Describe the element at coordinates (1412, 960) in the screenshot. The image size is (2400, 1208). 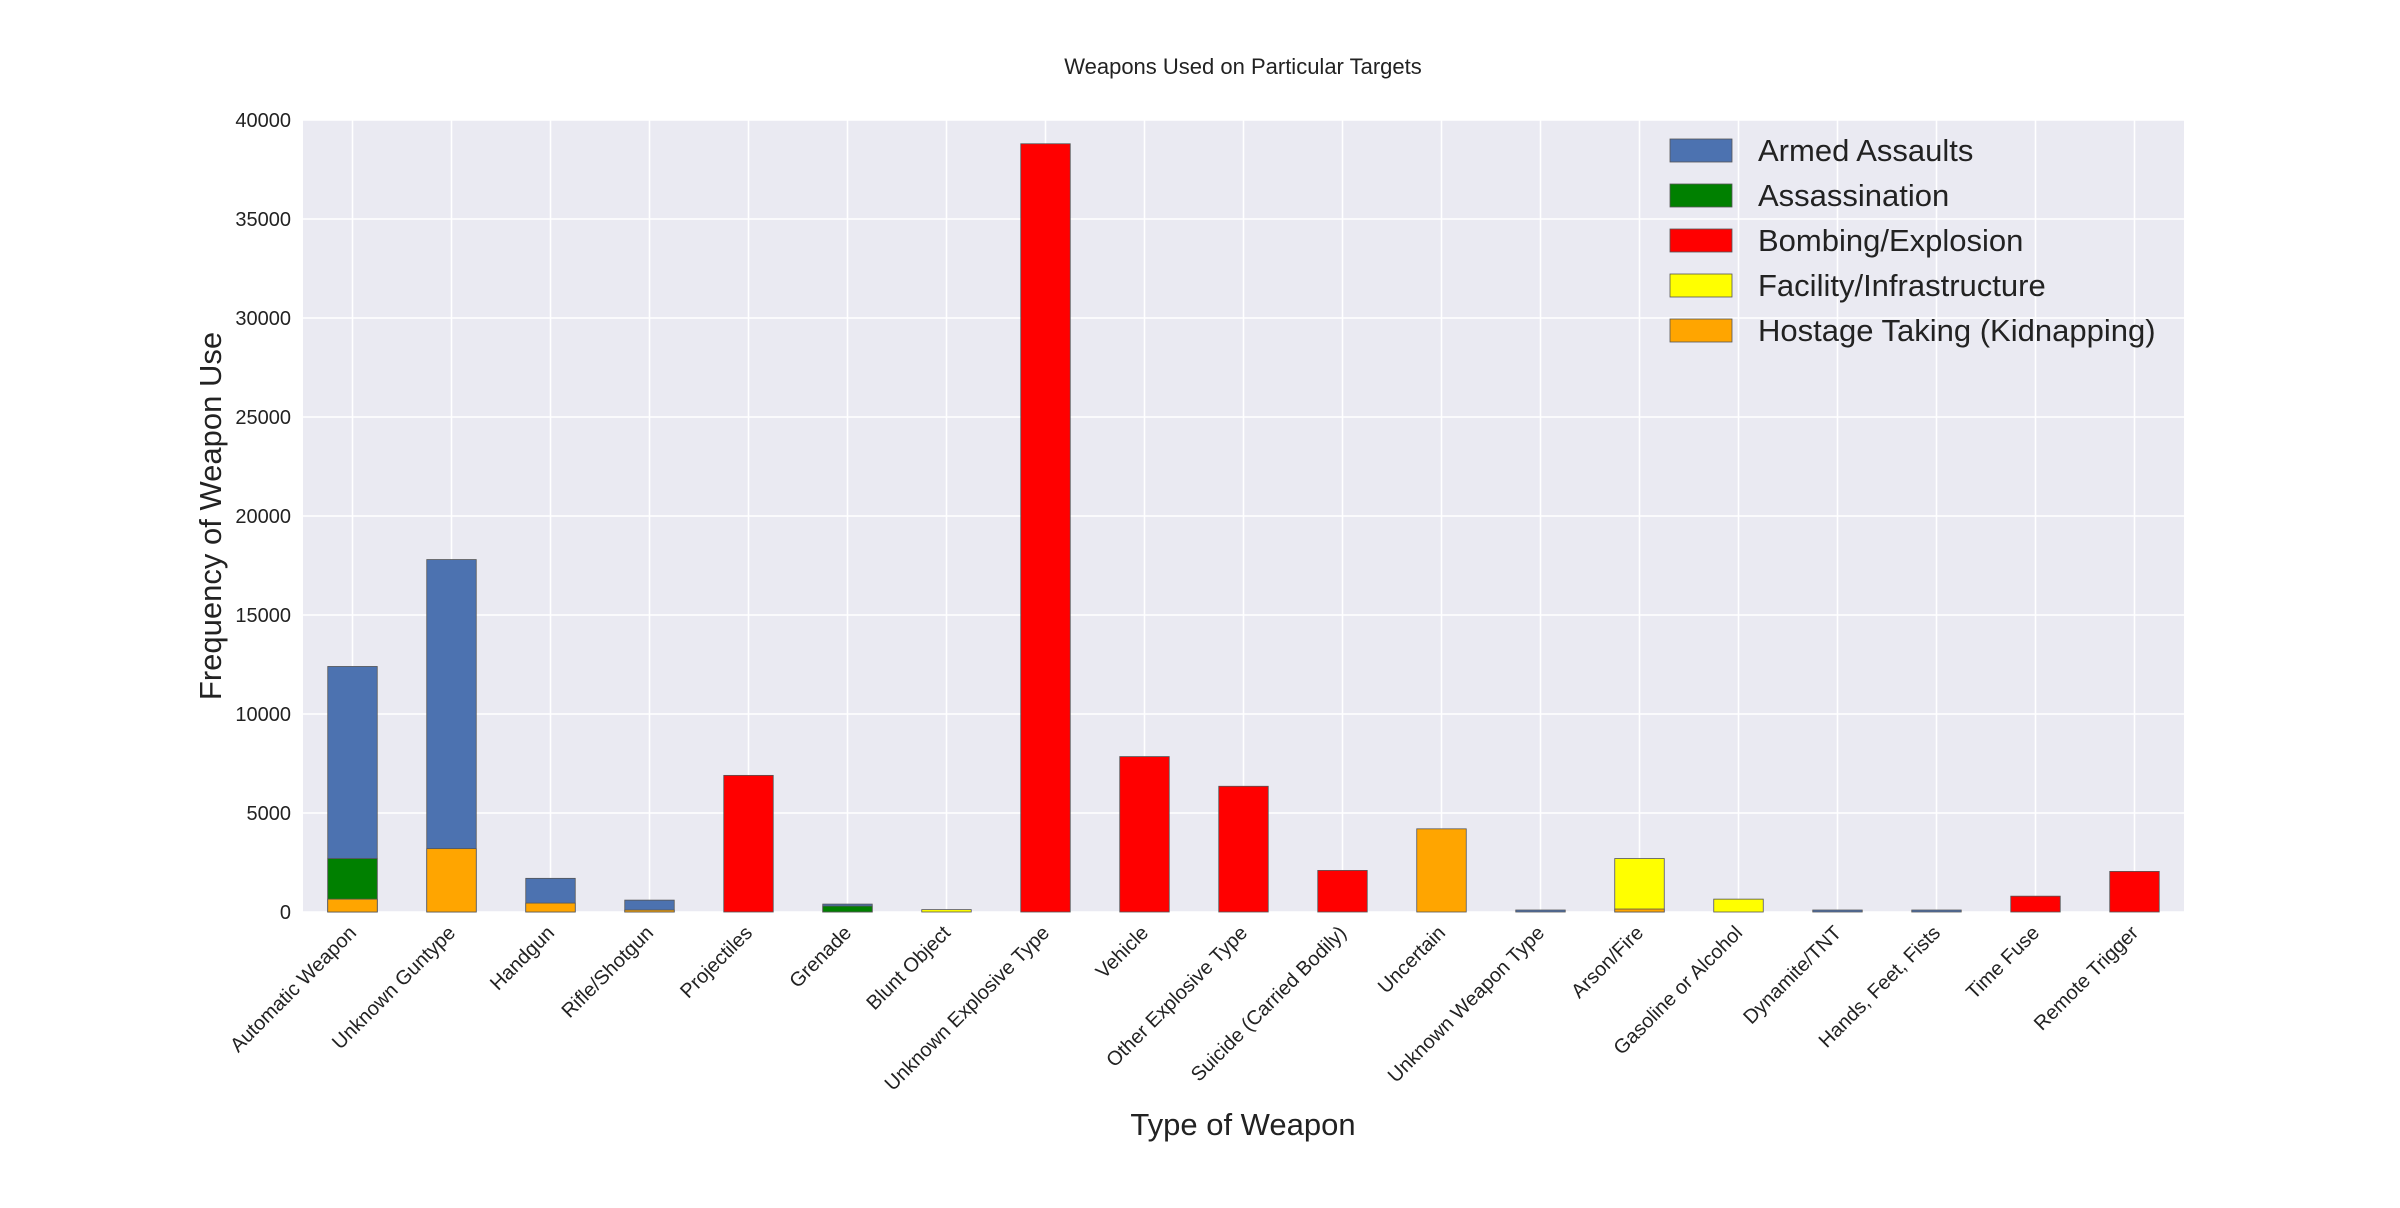
I see `x-tick-label: Uncertain` at that location.